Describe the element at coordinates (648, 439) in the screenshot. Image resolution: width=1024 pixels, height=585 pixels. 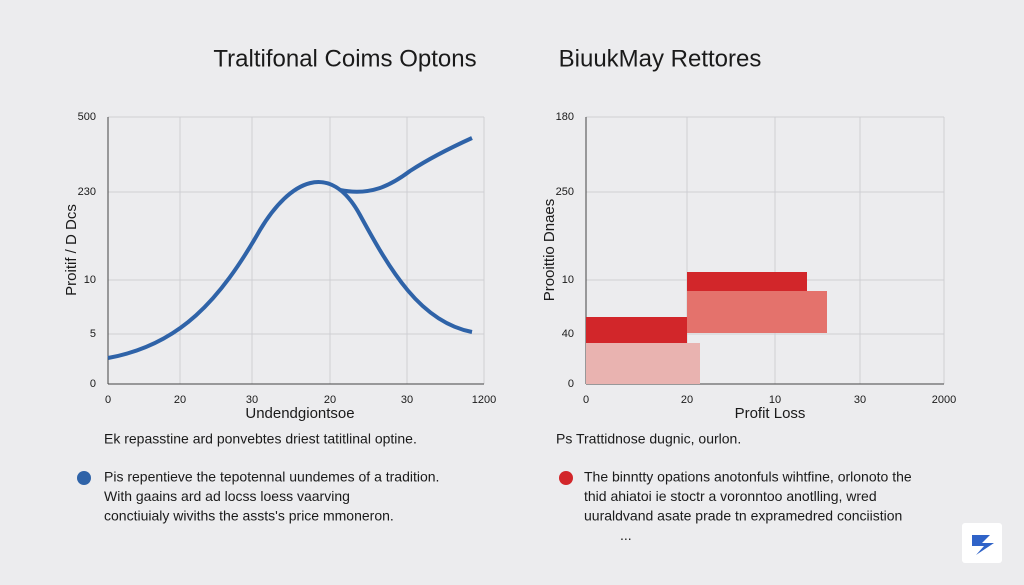
I see `caption: Ps Trattidnose dugnic, ourlon.` at that location.